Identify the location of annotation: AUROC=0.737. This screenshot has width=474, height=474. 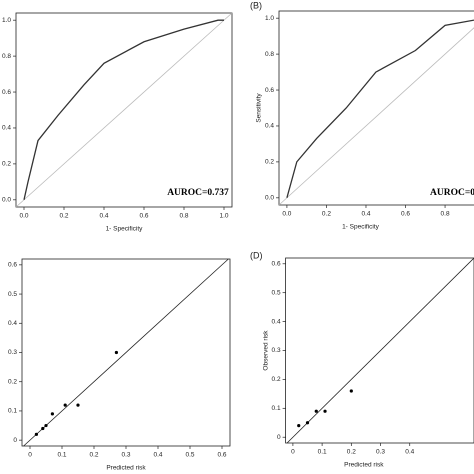
(198, 193).